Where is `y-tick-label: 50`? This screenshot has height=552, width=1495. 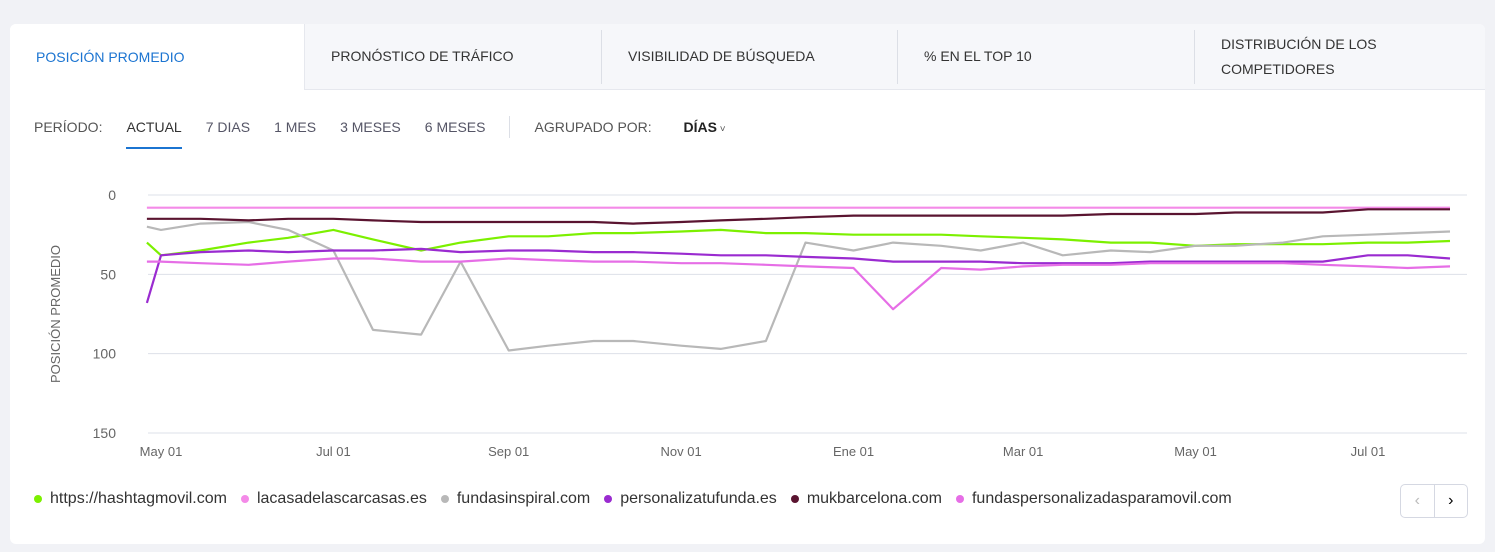 y-tick-label: 50 is located at coordinates (108, 274).